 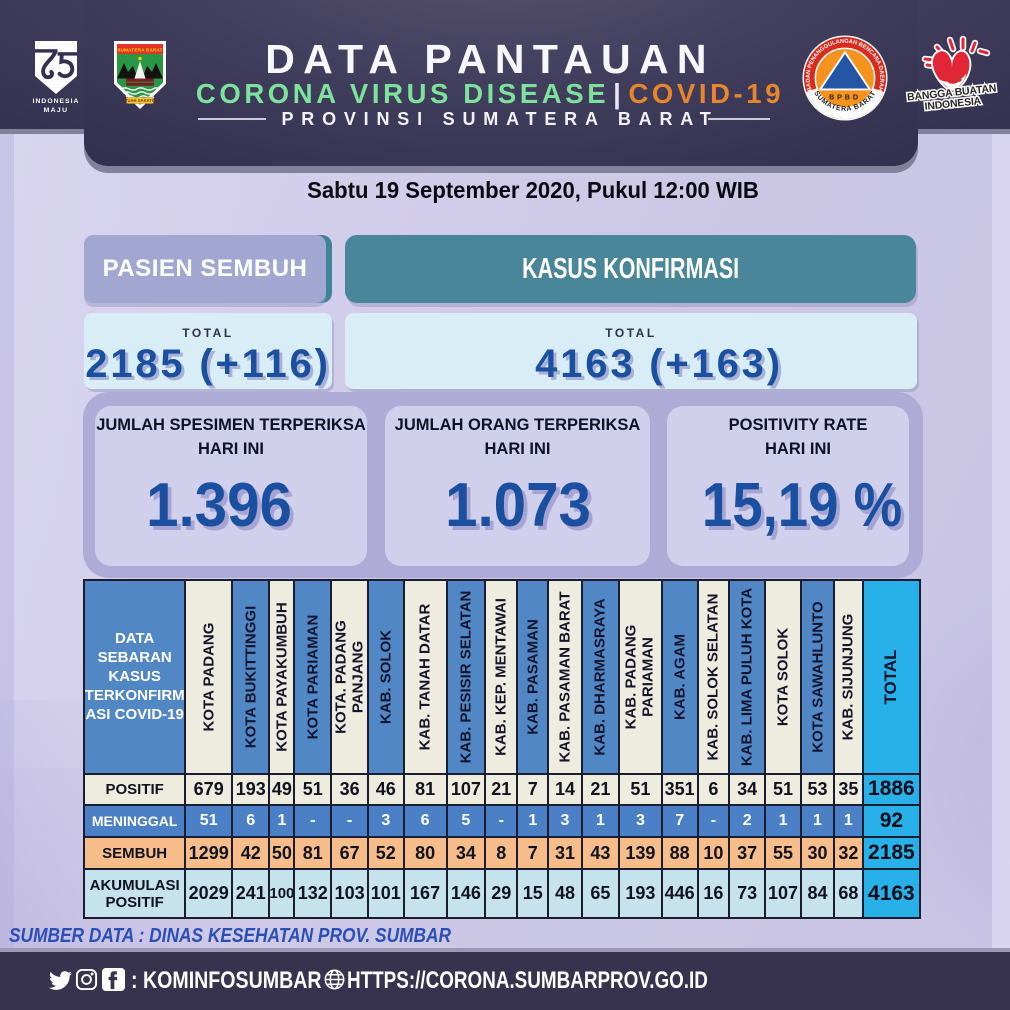 I want to click on svg-text: BPBD, so click(x=845, y=98).